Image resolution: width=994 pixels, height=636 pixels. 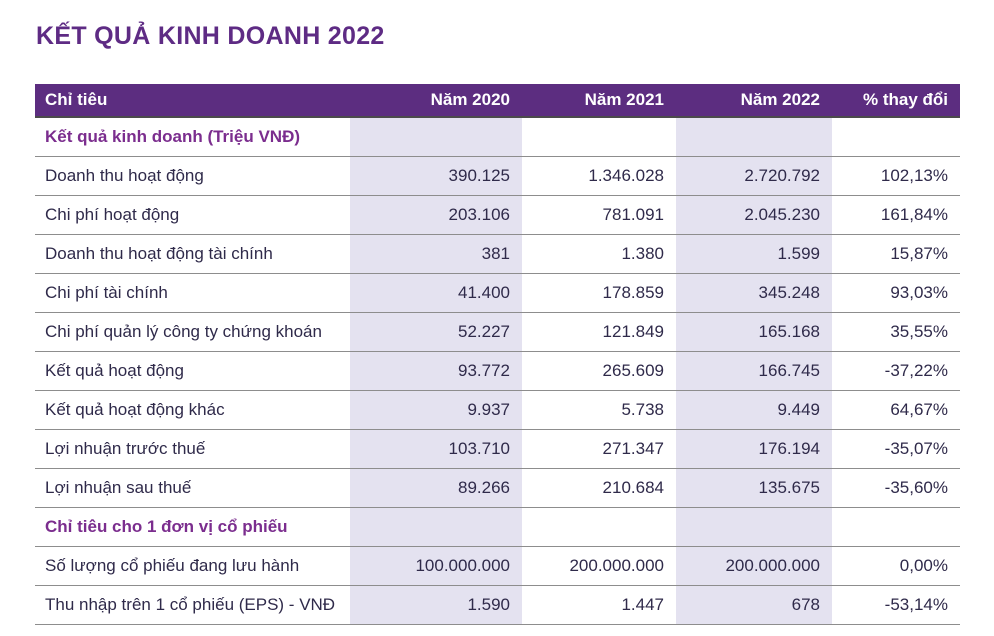 What do you see at coordinates (599, 566) in the screenshot?
I see `cell-nam-2021: 200.000.000` at bounding box center [599, 566].